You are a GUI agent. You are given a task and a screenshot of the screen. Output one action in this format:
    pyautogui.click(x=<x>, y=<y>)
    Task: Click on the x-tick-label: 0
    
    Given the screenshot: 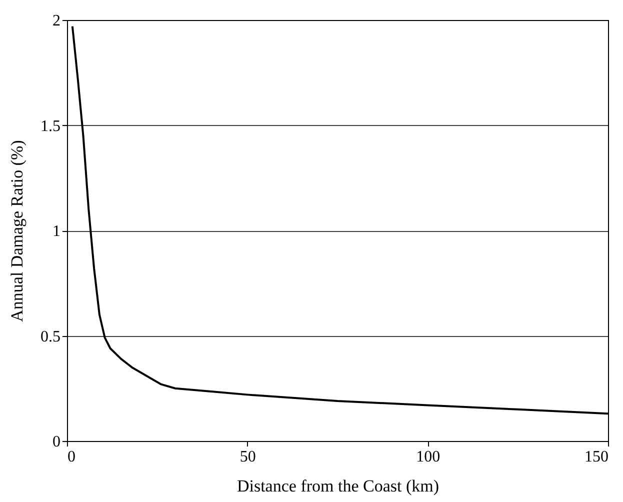 What is the action you would take?
    pyautogui.click(x=72, y=457)
    